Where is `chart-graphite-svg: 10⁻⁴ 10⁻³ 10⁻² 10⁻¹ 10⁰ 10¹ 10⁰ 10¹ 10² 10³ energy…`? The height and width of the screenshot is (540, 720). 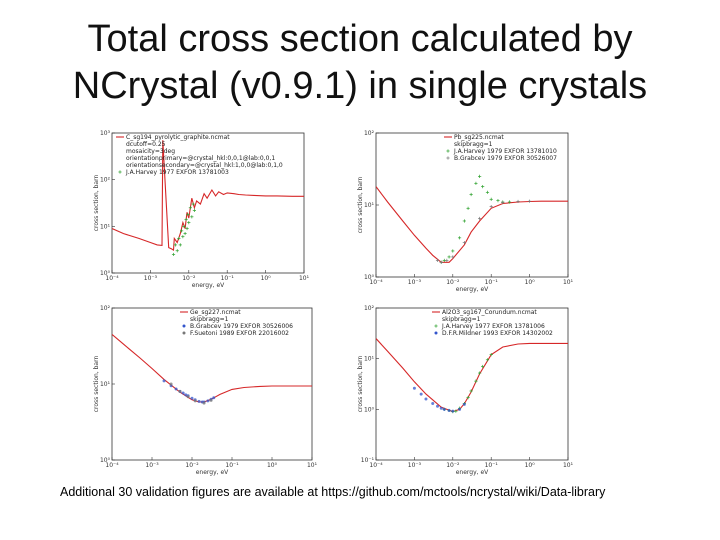 chart-graphite-svg: 10⁻⁴ 10⁻³ 10⁻² 10⁻¹ 10⁰ 10¹ 10⁰ 10¹ 10² 10³ energy… is located at coordinates (201, 209).